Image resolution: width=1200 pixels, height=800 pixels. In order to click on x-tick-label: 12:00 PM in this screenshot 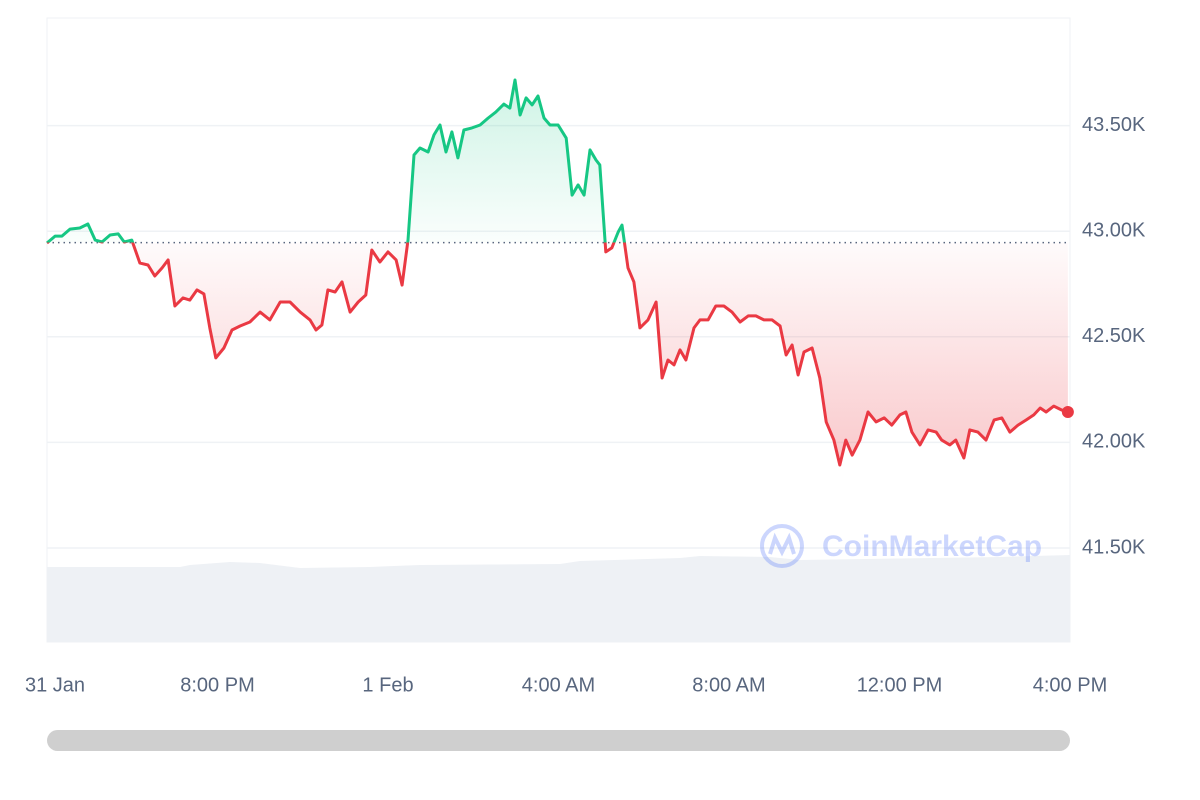, I will do `click(900, 685)`.